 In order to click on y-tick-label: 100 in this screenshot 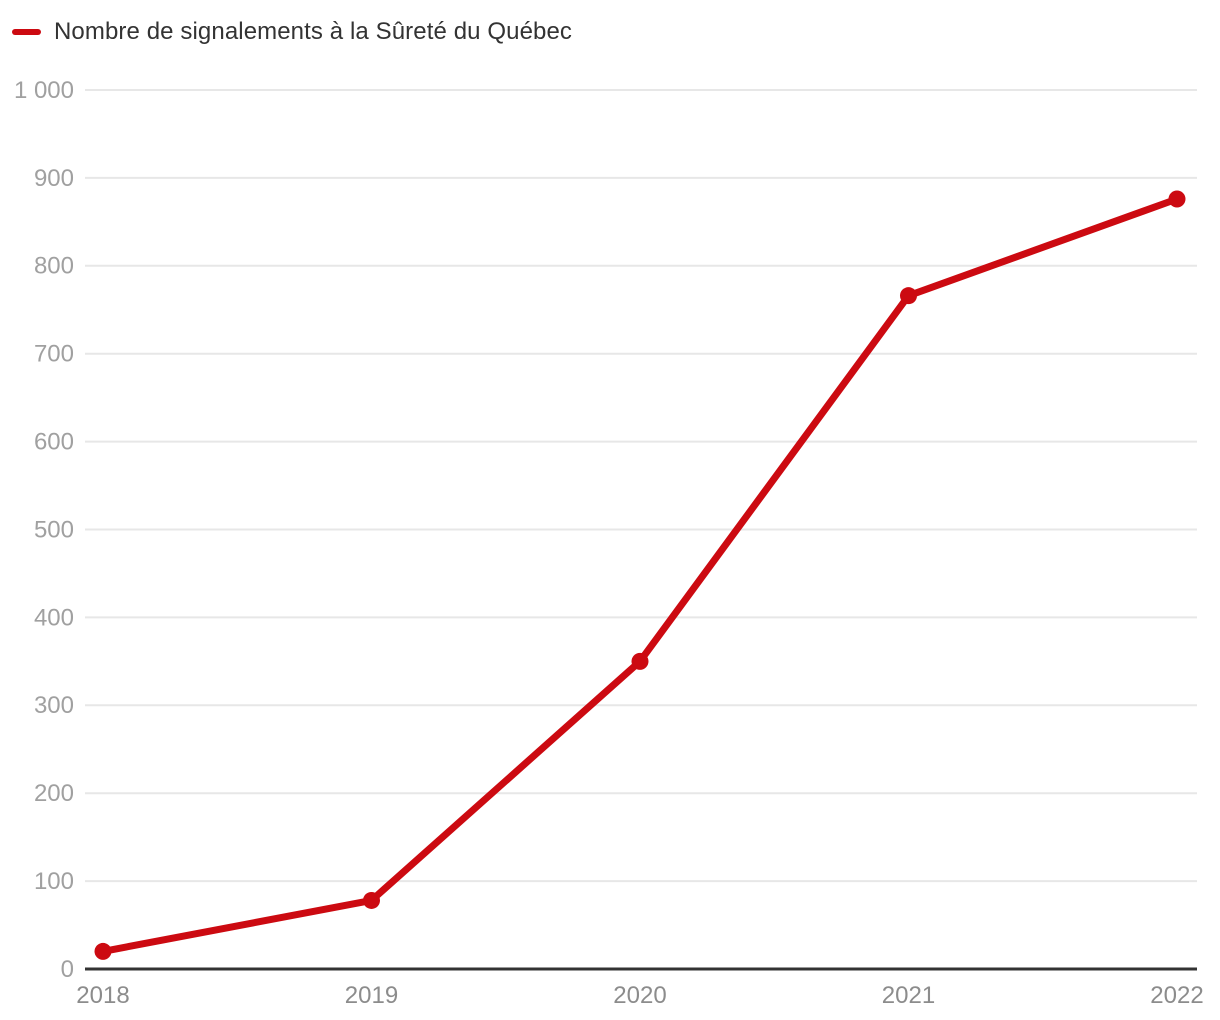, I will do `click(54, 881)`.